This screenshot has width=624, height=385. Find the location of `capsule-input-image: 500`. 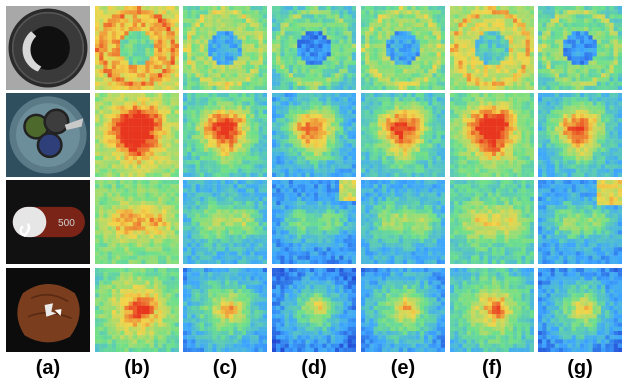

capsule-input-image: 500 is located at coordinates (48, 222).